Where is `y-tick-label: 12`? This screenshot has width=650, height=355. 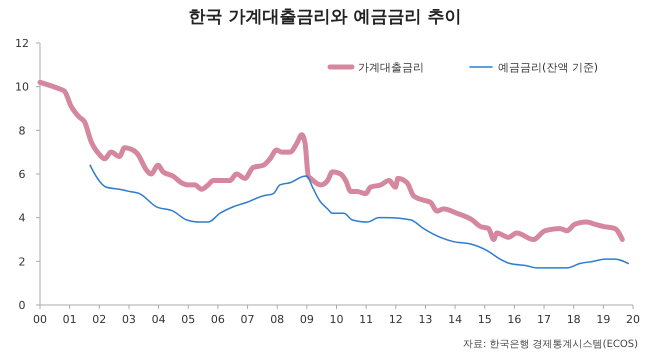
y-tick-label: 12 is located at coordinates (22, 43).